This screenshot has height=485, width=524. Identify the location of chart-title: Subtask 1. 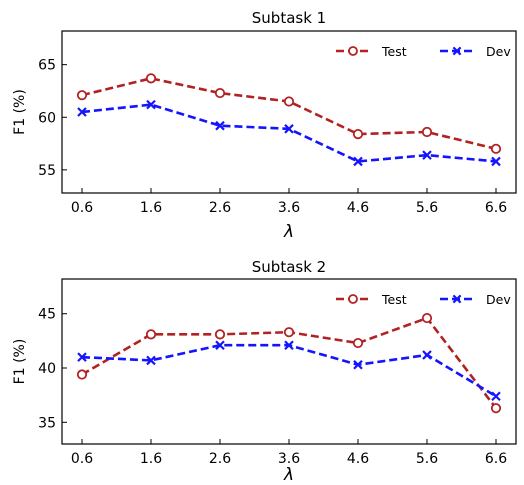
(289, 18).